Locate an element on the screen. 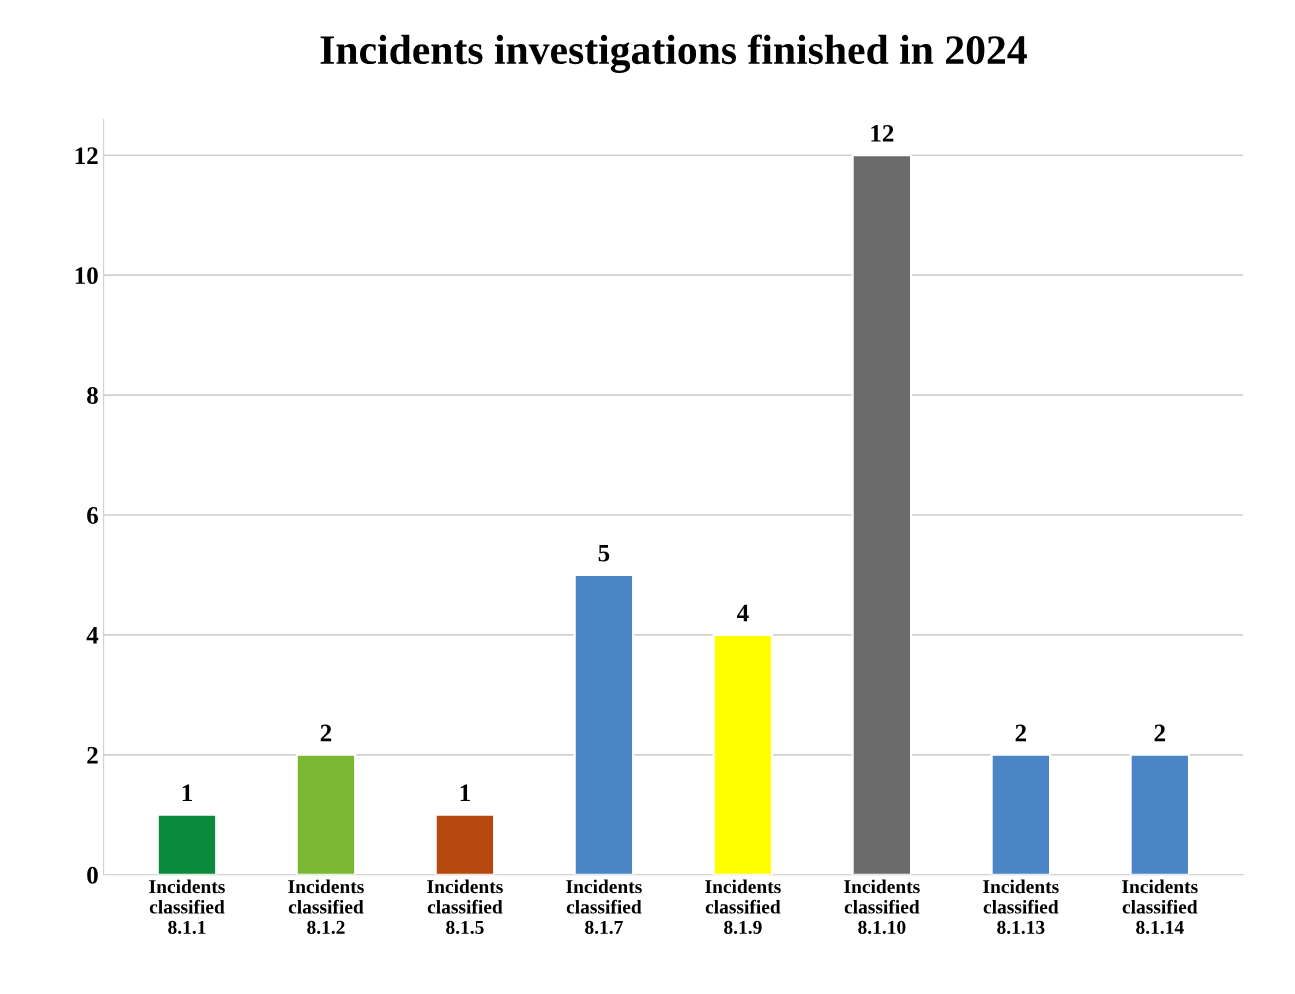  x-tick-label: Incidents classified 8.1.10 is located at coordinates (882, 907).